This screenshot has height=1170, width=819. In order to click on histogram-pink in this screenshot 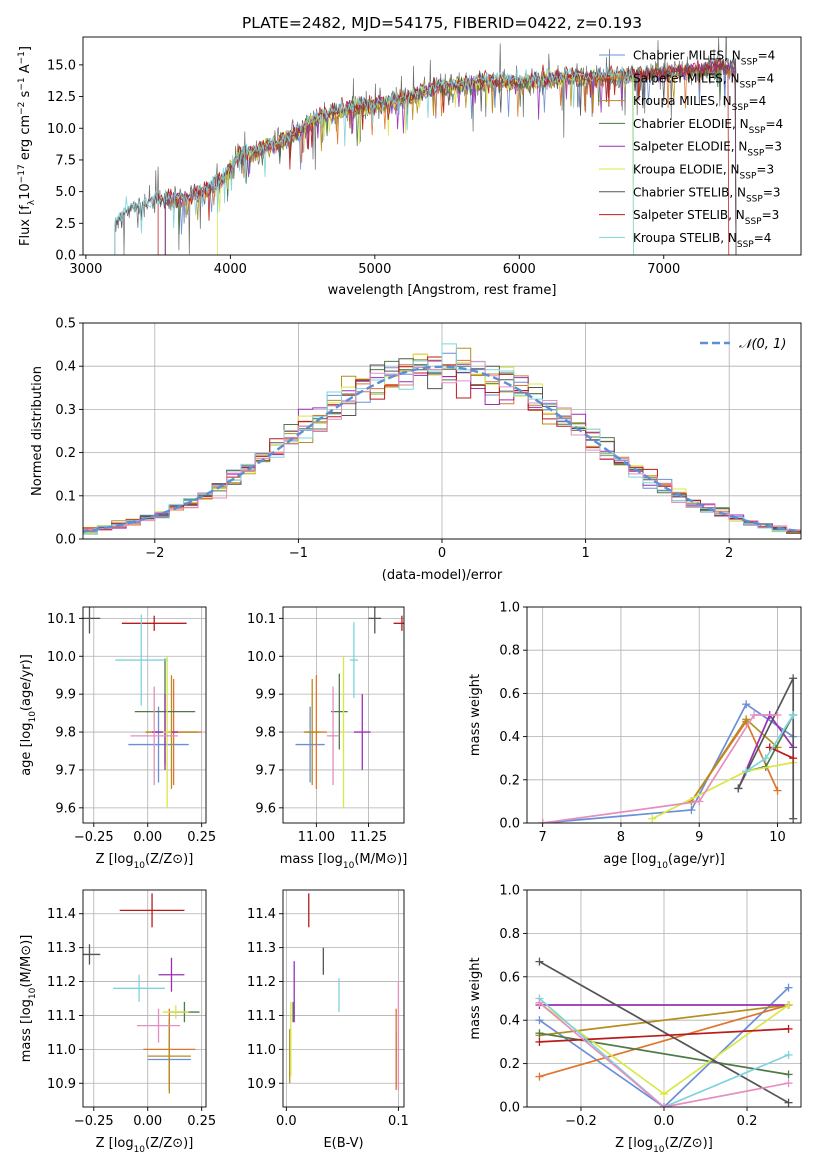, I will do `click(442, 446)`.